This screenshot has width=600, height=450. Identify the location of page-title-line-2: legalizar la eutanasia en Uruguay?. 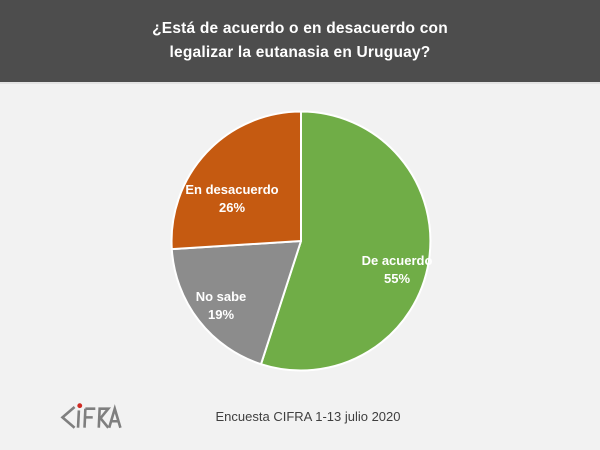
(300, 52).